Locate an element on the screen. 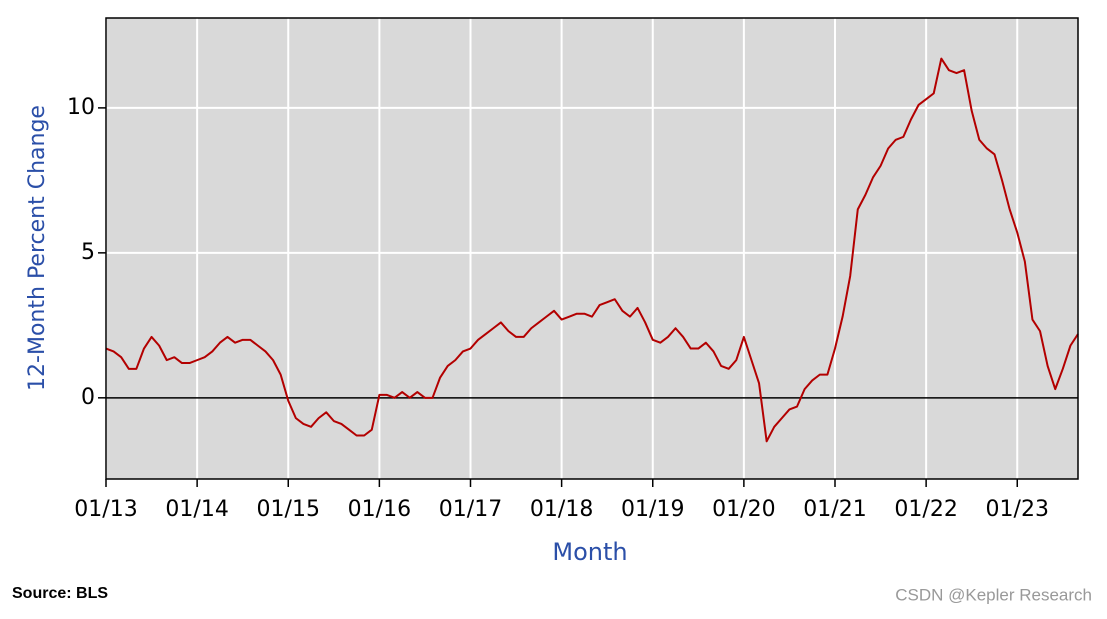 The image size is (1107, 619). y-tick-label: 5 is located at coordinates (88, 252).